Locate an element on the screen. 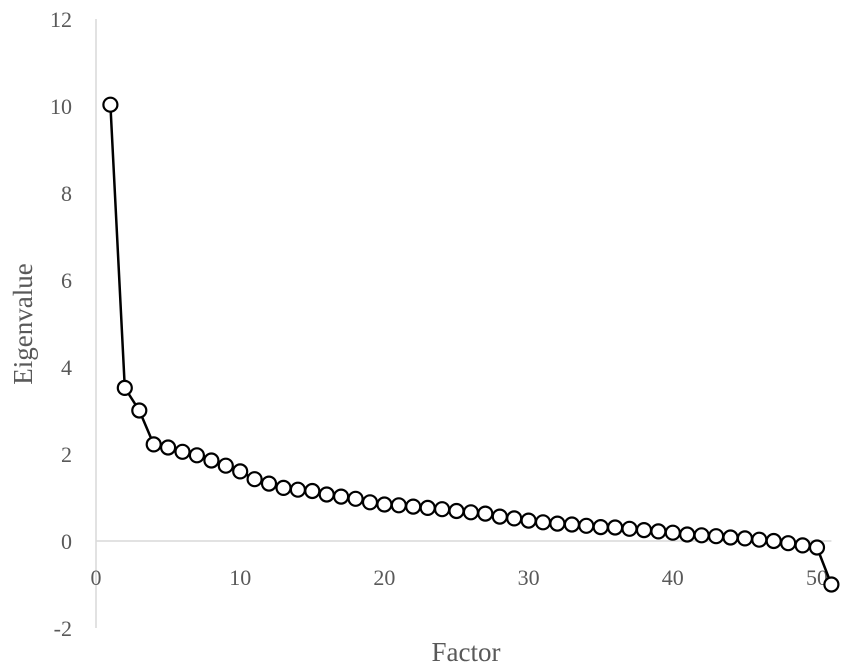 This screenshot has height=668, width=851. y-tick-label: 6 is located at coordinates (66, 280).